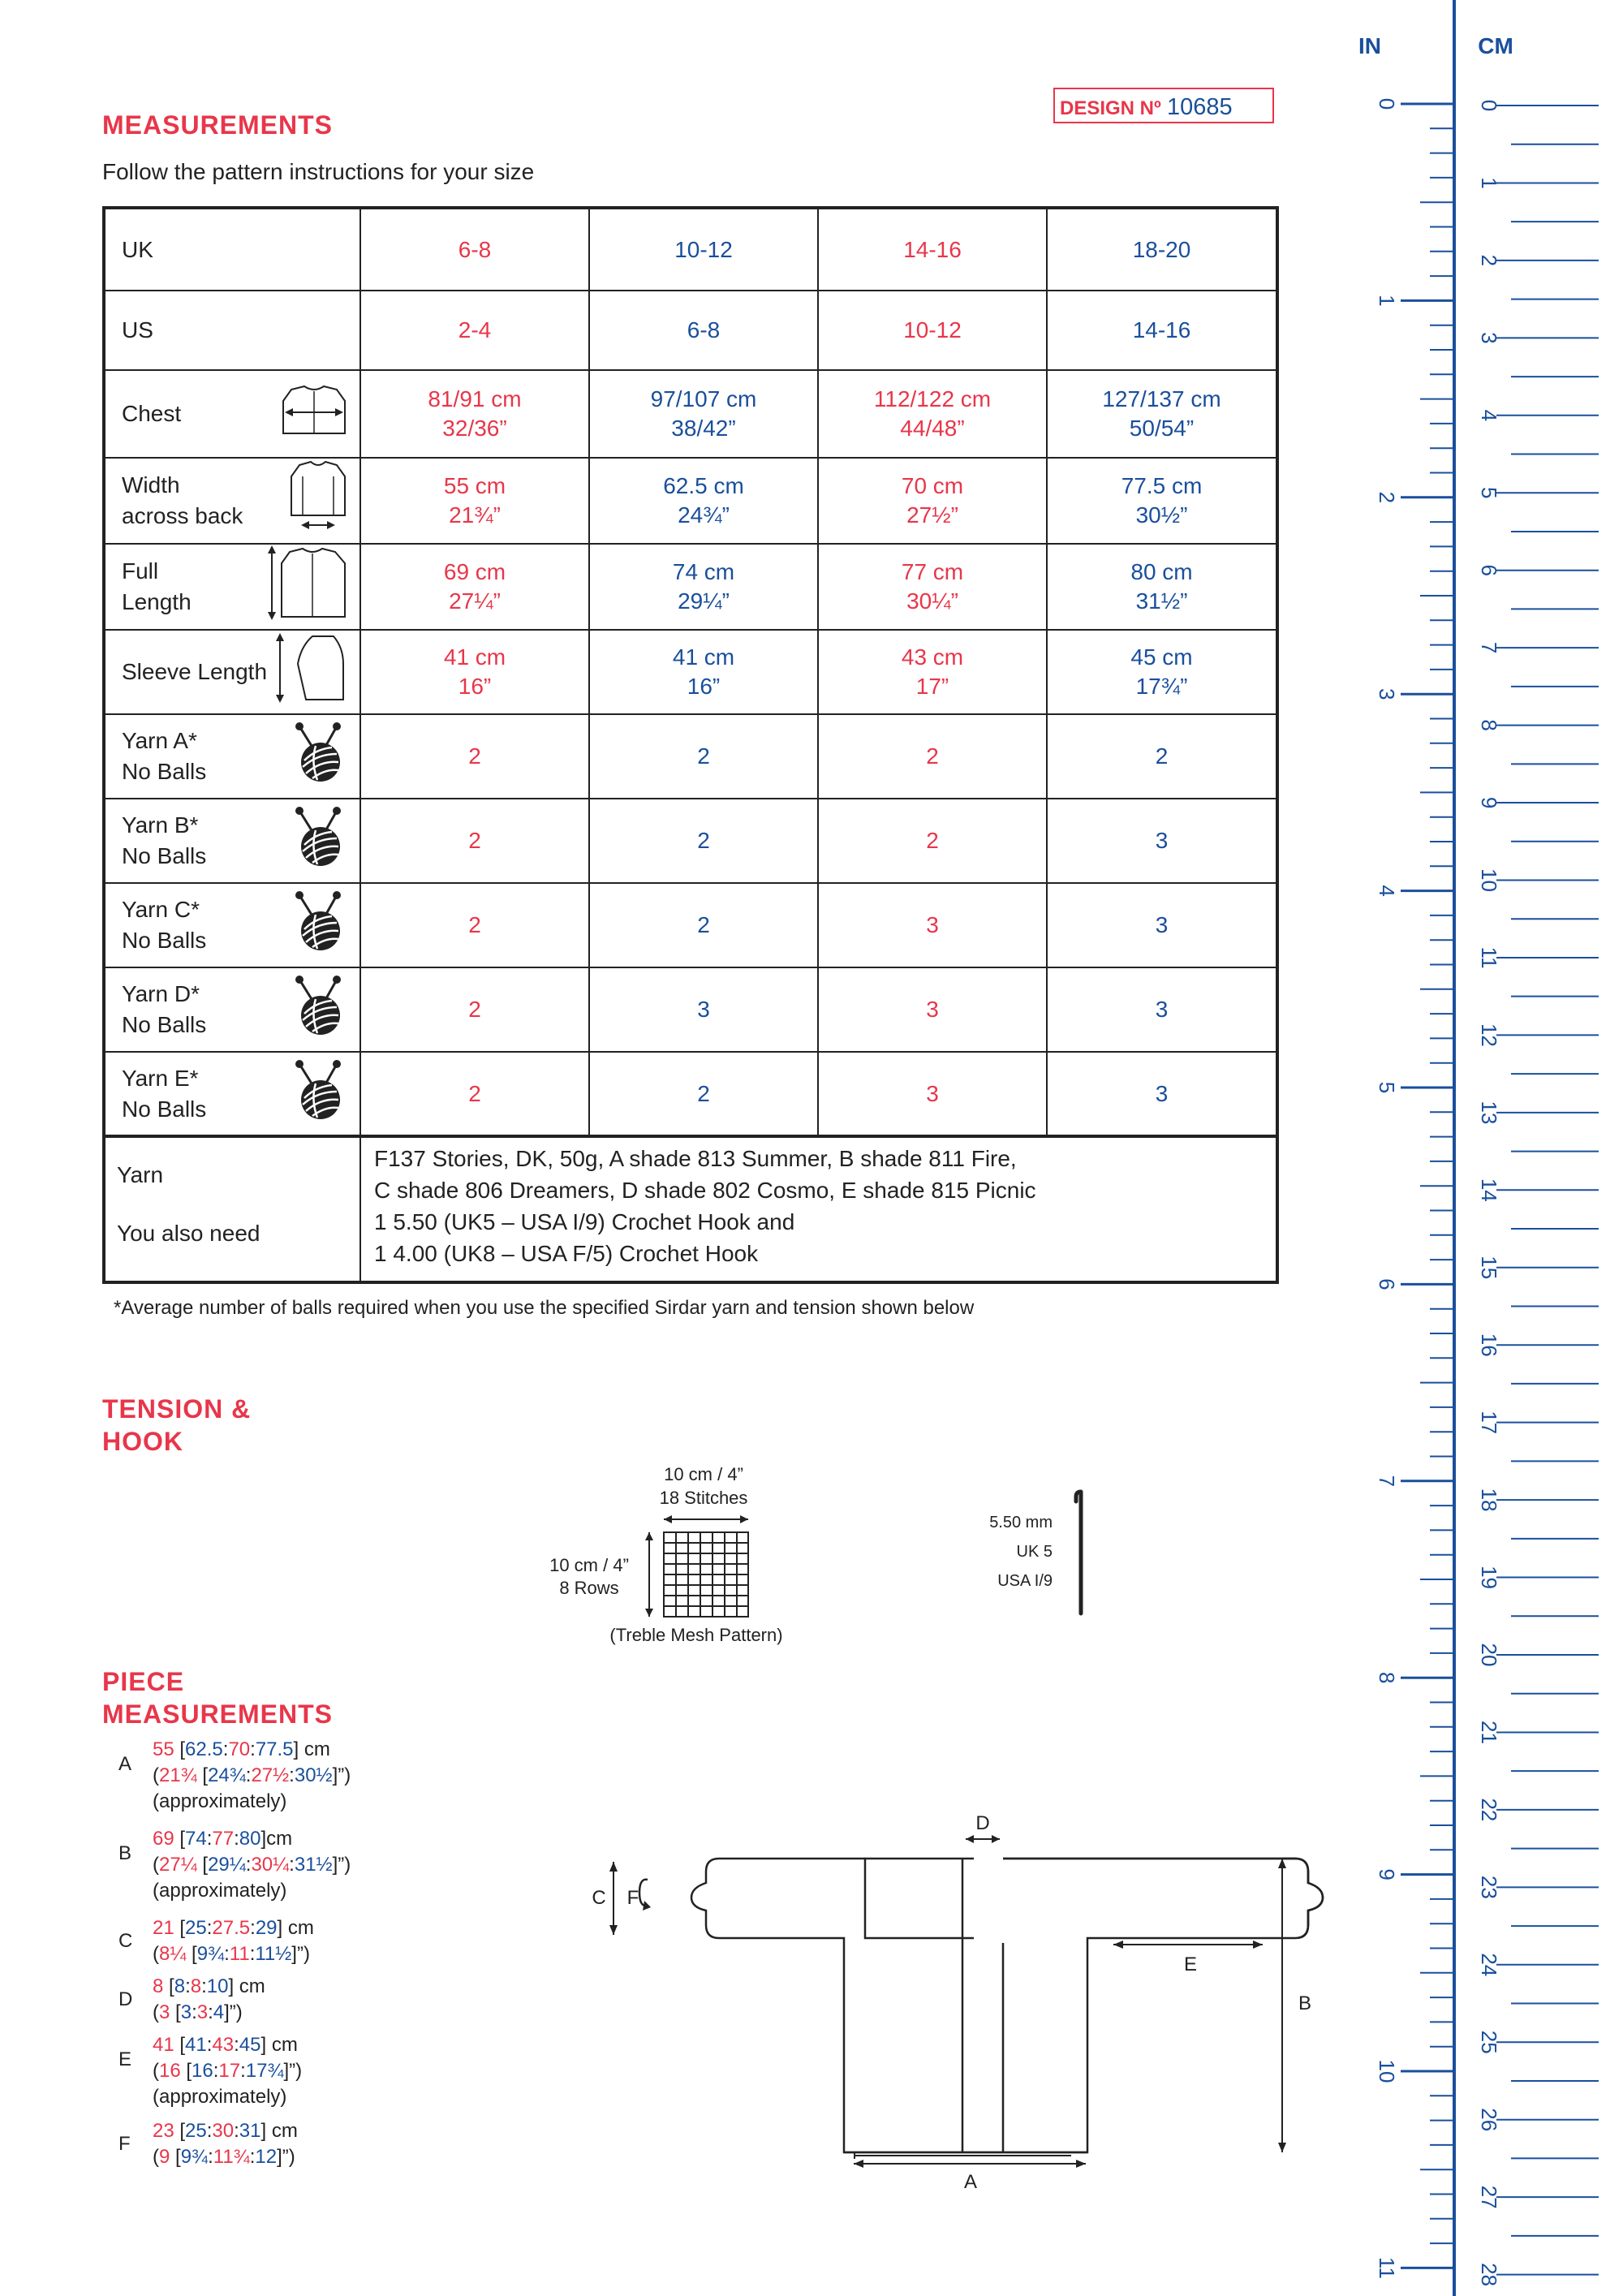 The height and width of the screenshot is (2296, 1623). Describe the element at coordinates (1489, 416) in the screenshot. I see `ruler-cm-number: 4` at that location.